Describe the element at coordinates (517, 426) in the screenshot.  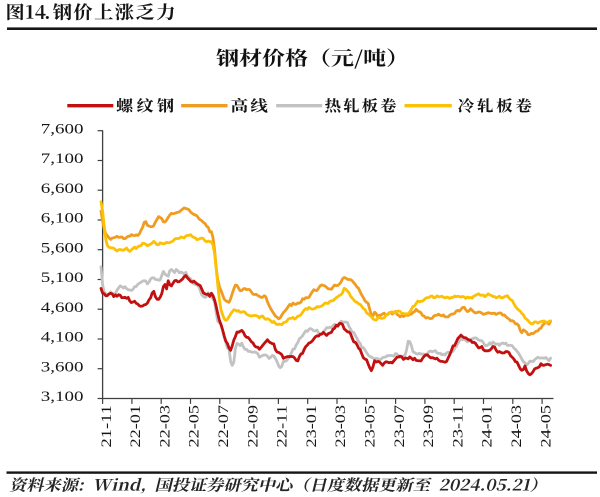
I see `svg-text: 24-03` at that location.